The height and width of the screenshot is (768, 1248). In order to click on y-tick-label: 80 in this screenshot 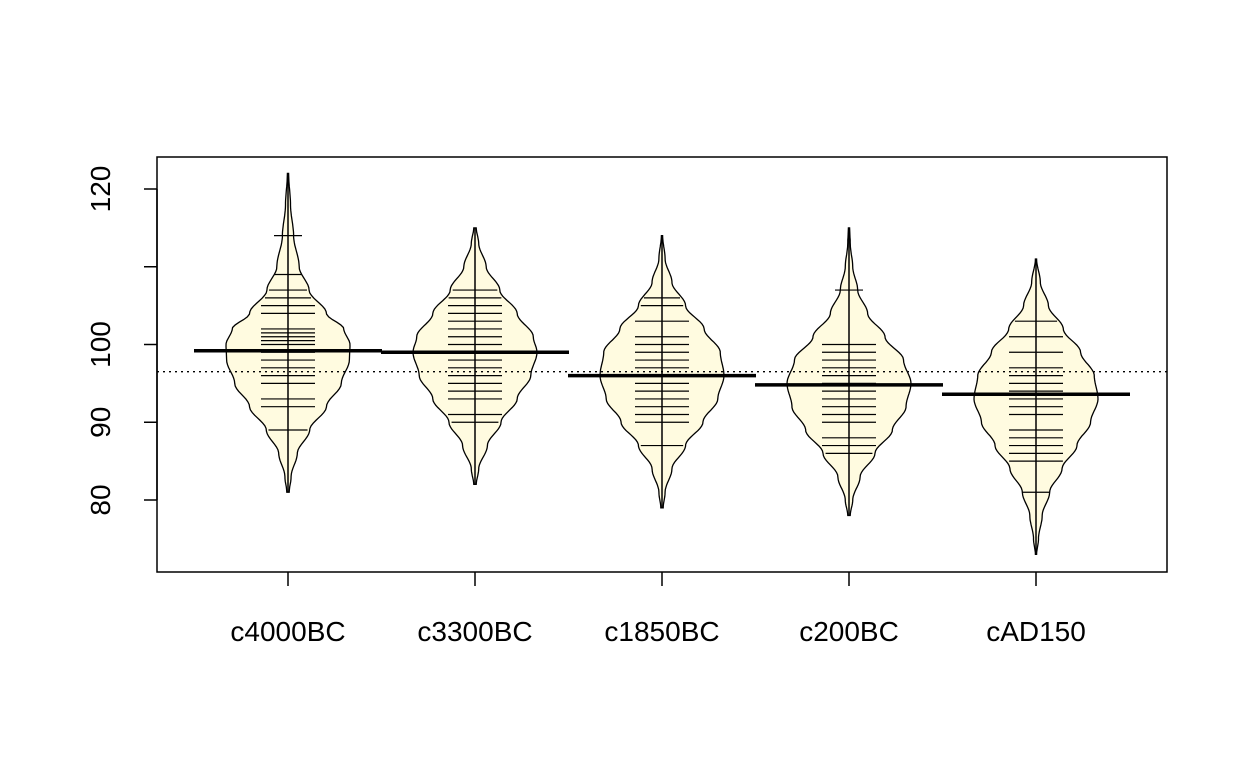, I will do `click(100, 499)`.